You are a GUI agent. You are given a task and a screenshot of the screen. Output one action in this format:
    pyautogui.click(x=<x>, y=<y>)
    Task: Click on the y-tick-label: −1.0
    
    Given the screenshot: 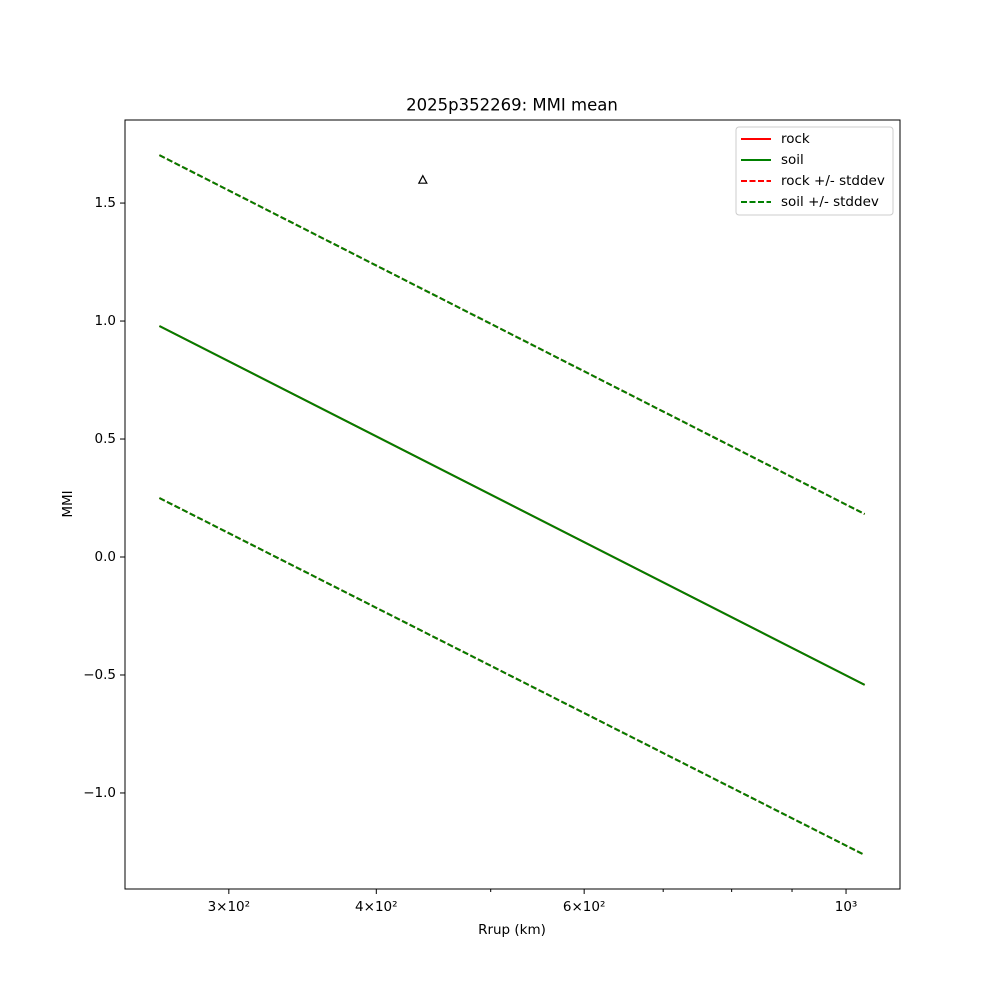 What is the action you would take?
    pyautogui.click(x=99, y=793)
    